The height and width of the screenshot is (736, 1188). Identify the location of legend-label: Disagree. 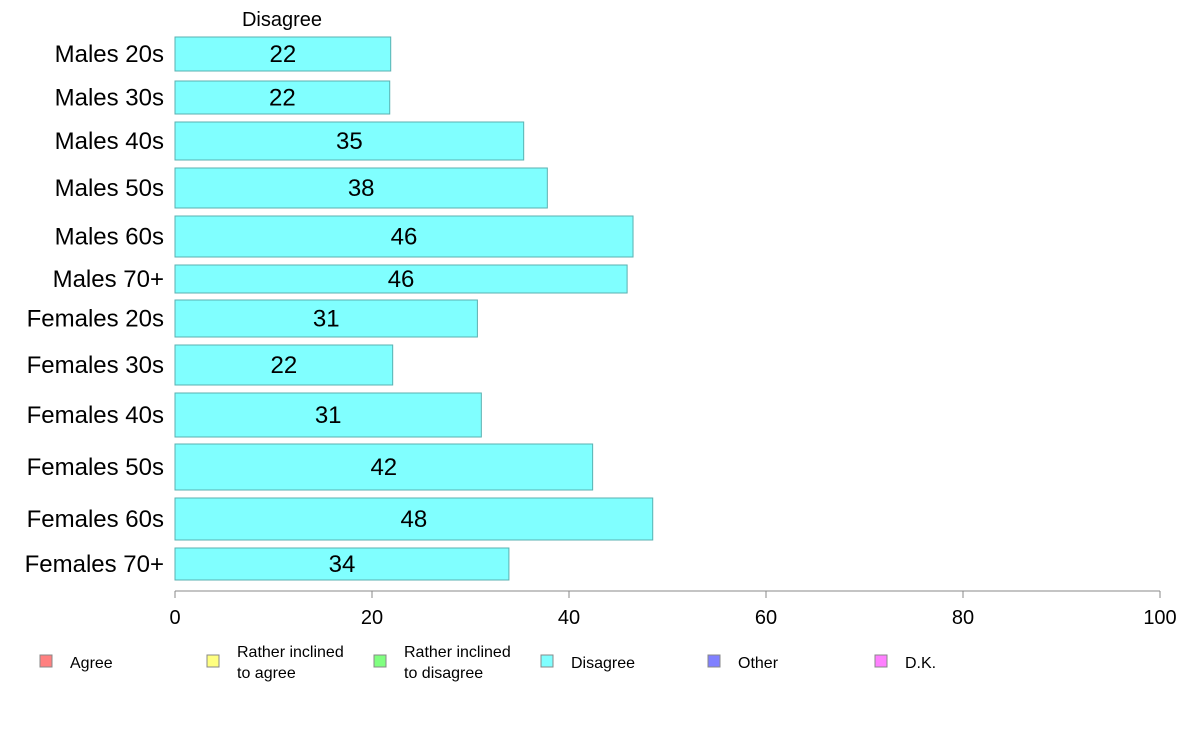
(603, 663).